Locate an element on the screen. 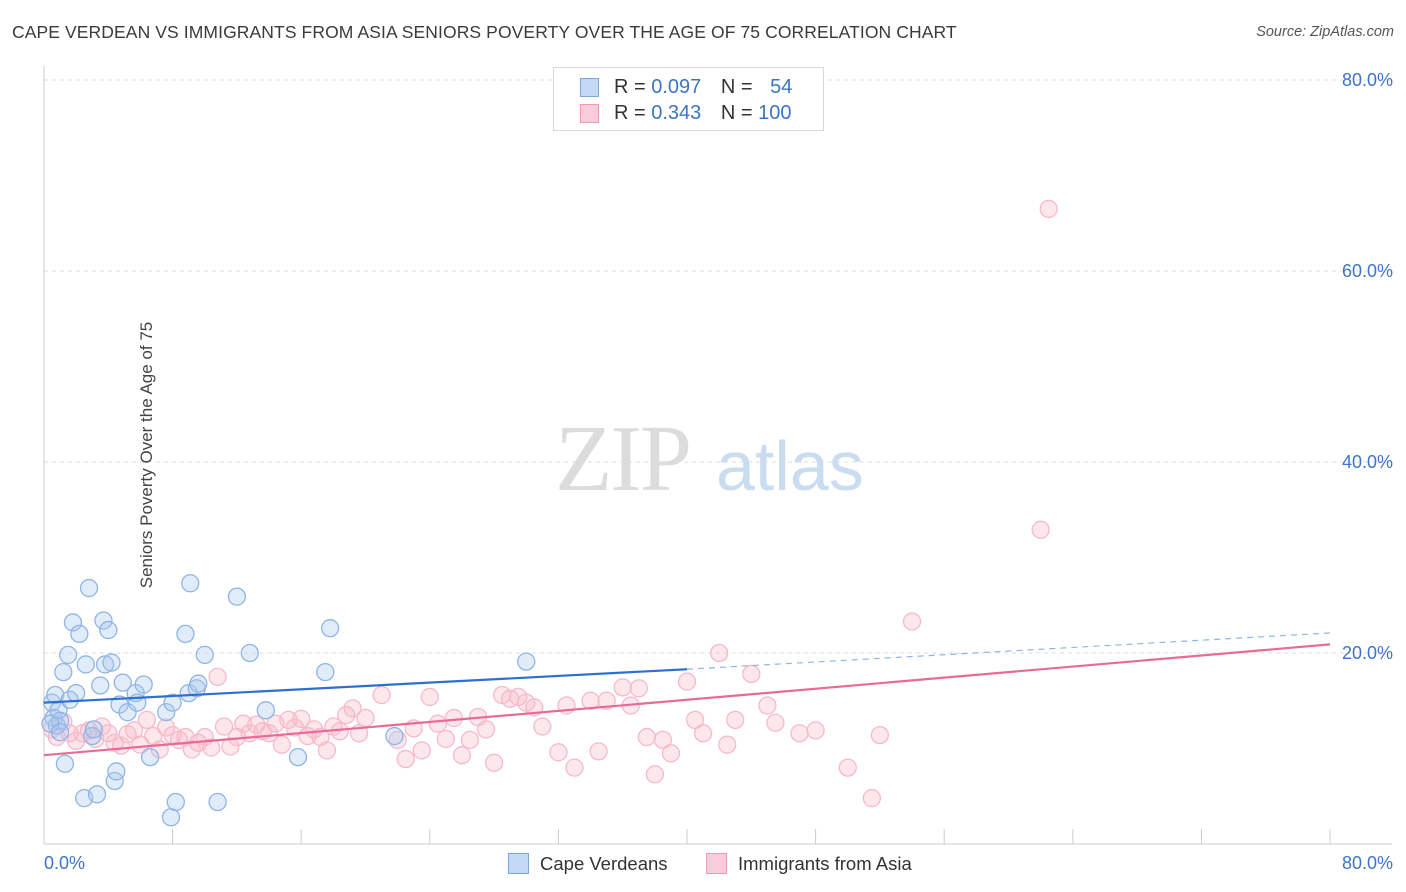  watermark-zip: ZIP is located at coordinates (622, 459).